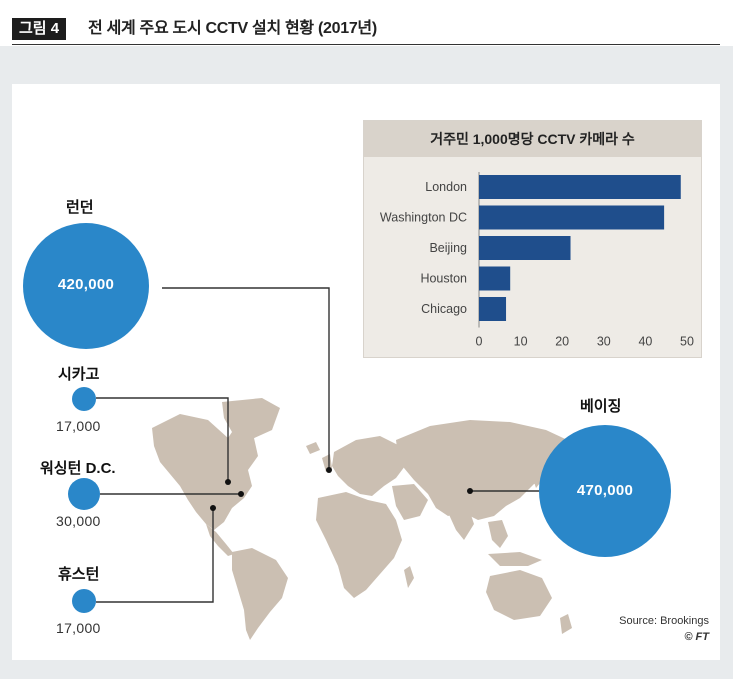  I want to click on x-tick-label: 20, so click(562, 342).